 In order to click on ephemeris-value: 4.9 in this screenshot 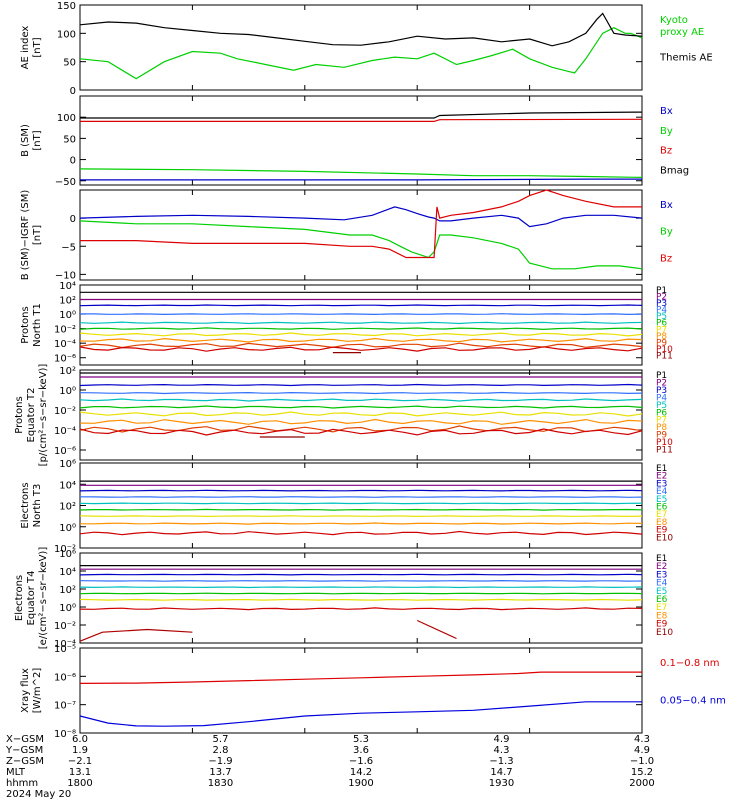, I will do `click(502, 739)`.